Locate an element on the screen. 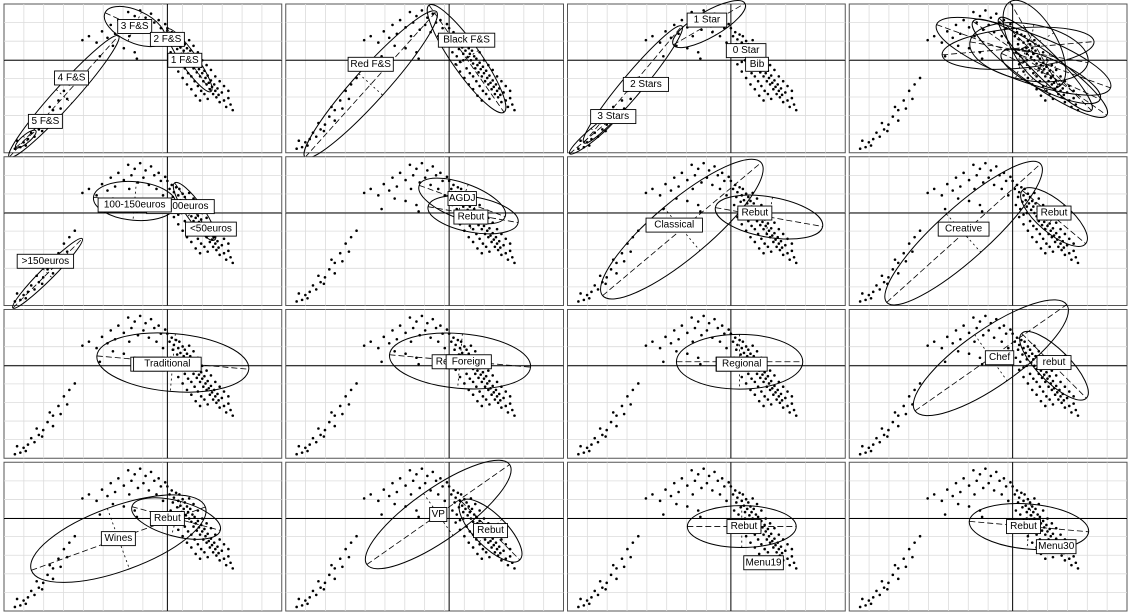 The width and height of the screenshot is (1131, 615). panel-foreign: RebutForeign is located at coordinates (424, 384).